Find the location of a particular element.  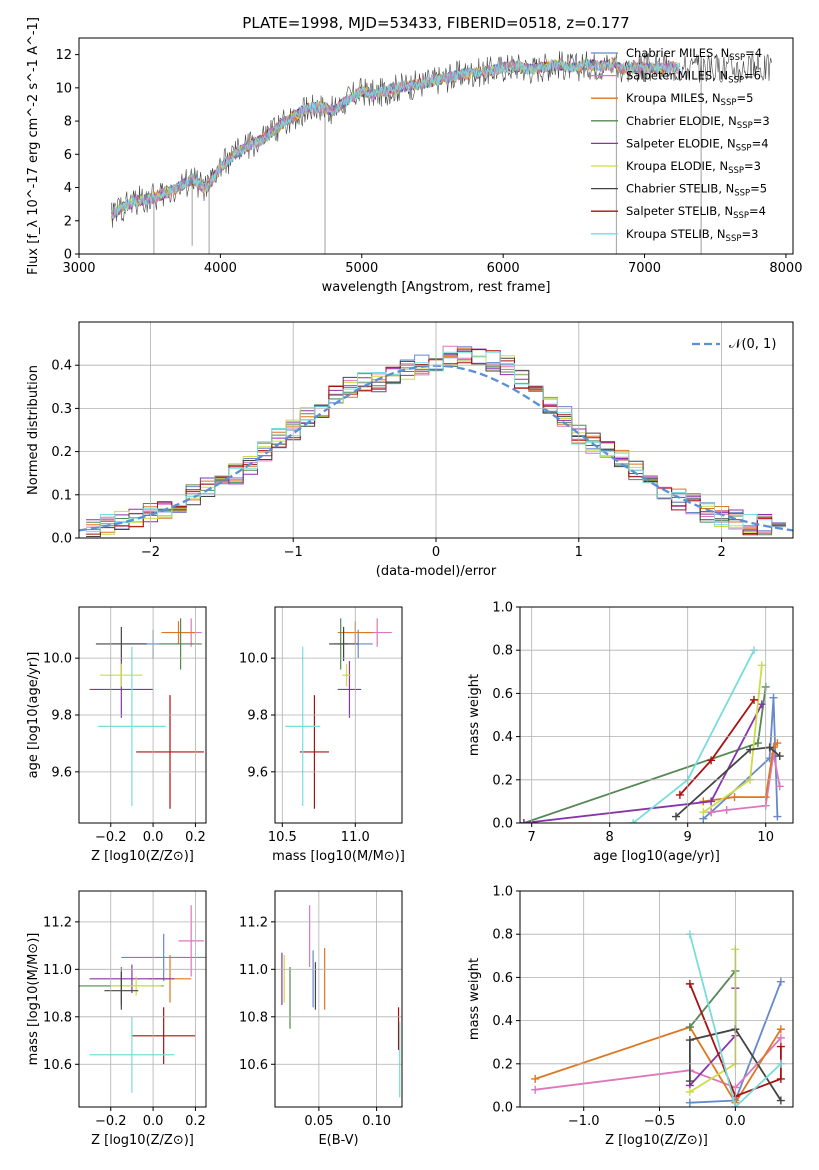

x-tick-label: 7 is located at coordinates (532, 837).